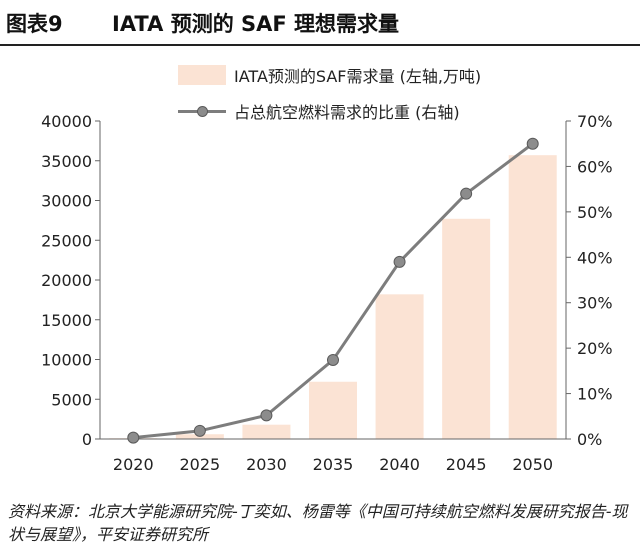 The width and height of the screenshot is (640, 546). I want to click on y-right-tick-60%: 60%, so click(595, 166).